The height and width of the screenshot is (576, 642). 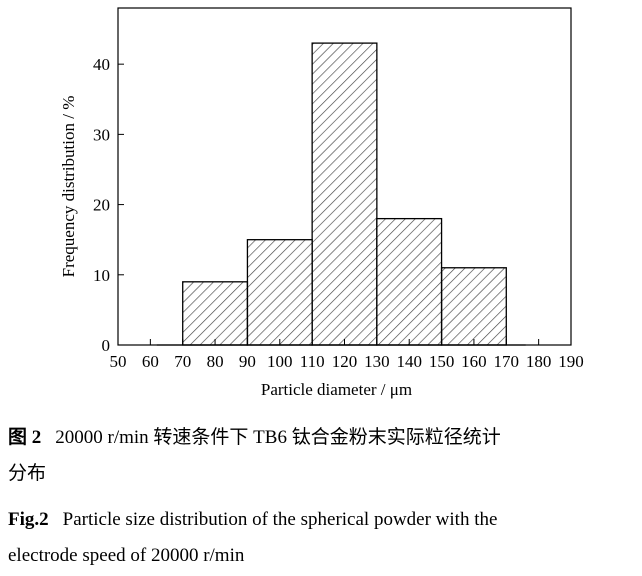 What do you see at coordinates (25, 437) in the screenshot?
I see `caption-chinese-label: 图 2` at bounding box center [25, 437].